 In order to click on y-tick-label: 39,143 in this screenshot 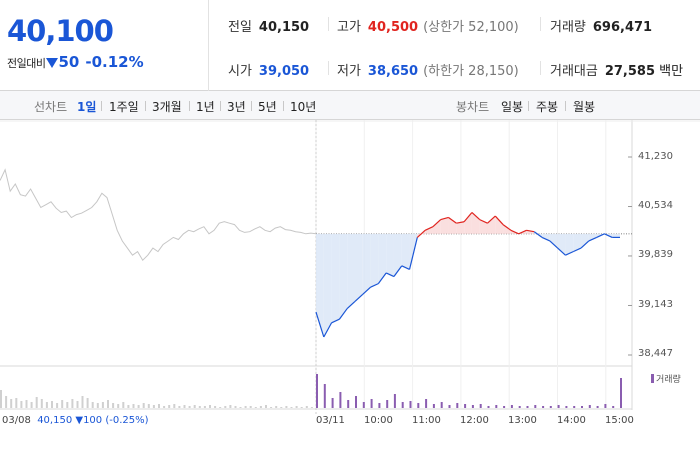, I will do `click(655, 304)`.